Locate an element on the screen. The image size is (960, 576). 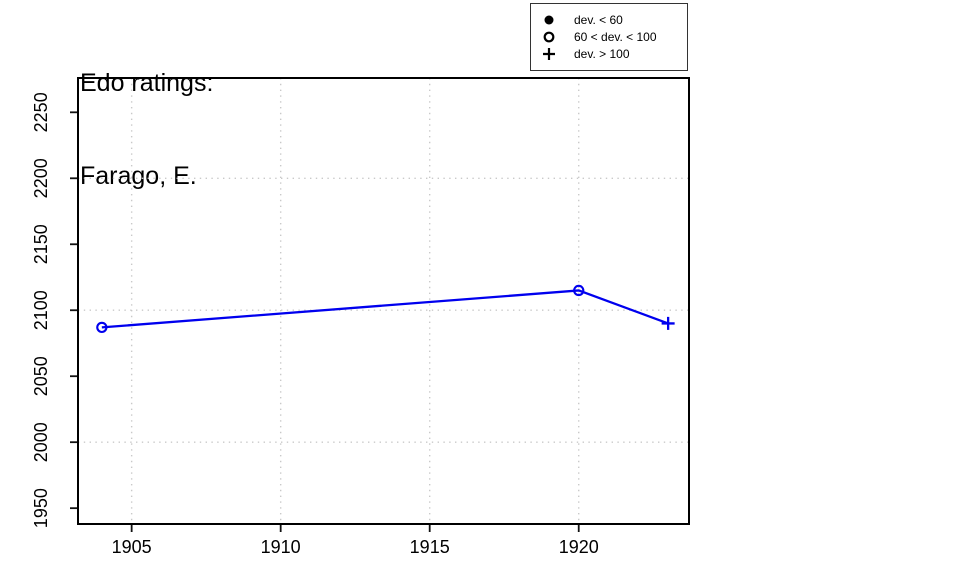
x-axis-tick-label: 1910 is located at coordinates (281, 547).